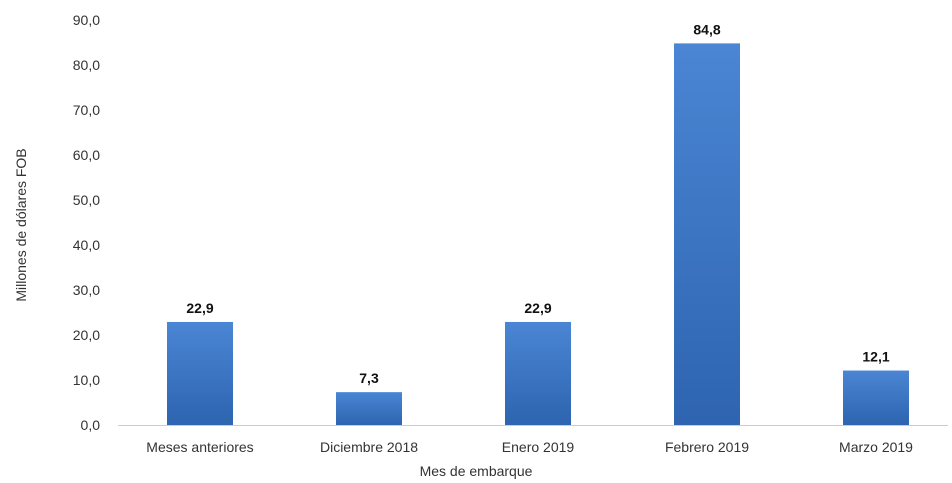 This screenshot has height=483, width=952. Describe the element at coordinates (86, 65) in the screenshot. I see `y-tick-label: 80,0` at that location.